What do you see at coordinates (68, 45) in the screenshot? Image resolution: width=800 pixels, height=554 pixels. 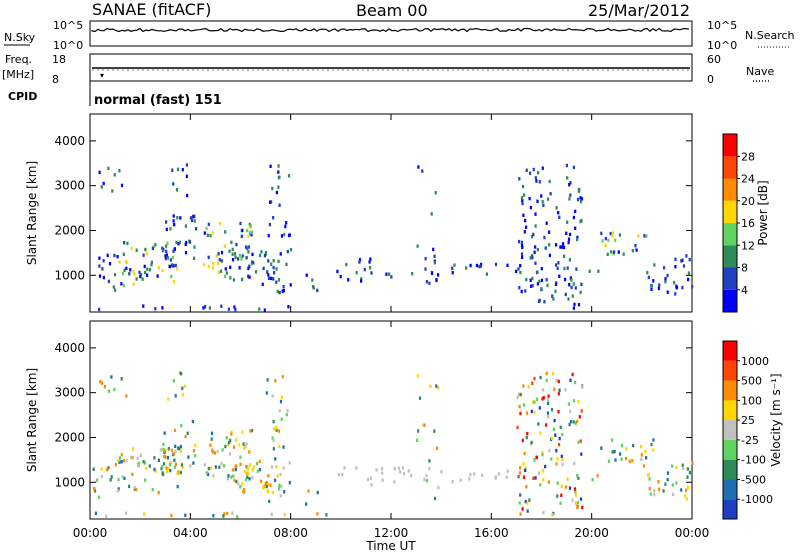 I see `nsky-tick-bottom: 10^0` at bounding box center [68, 45].